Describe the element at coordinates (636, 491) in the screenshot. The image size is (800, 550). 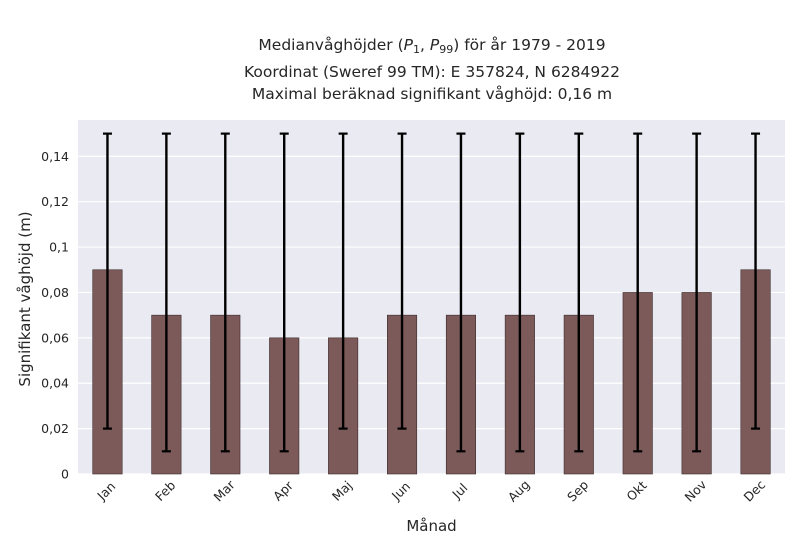
I see `x-tick-label: Okt` at that location.